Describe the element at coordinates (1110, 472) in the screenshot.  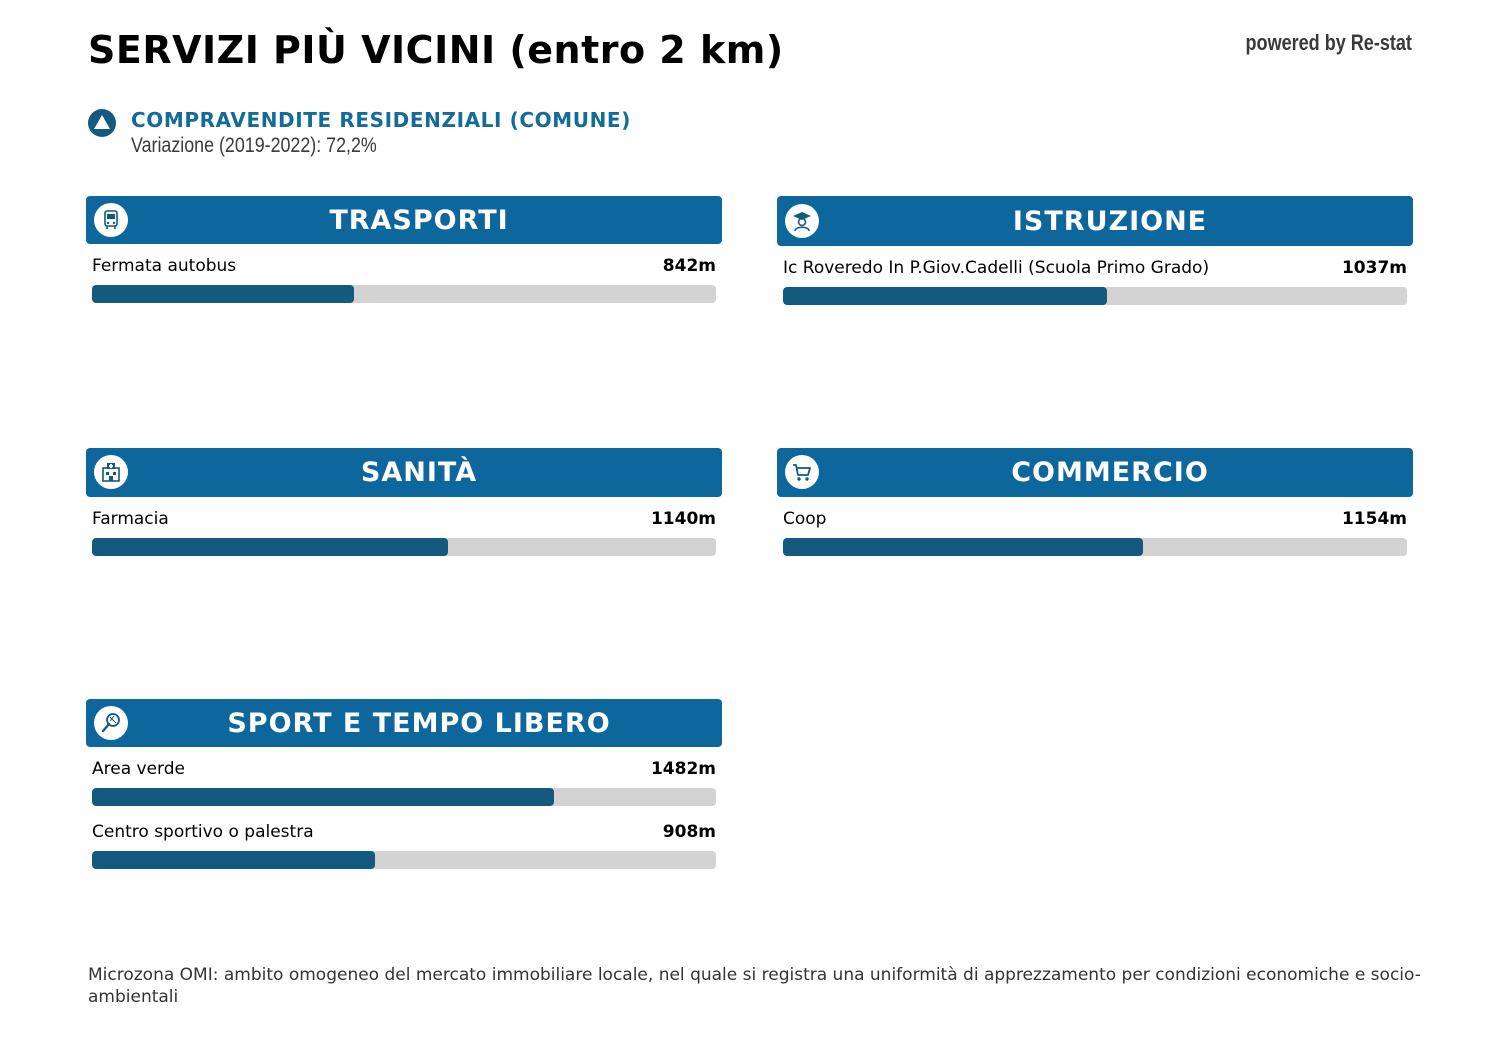
I see `card-title: COMMERCIO` at that location.